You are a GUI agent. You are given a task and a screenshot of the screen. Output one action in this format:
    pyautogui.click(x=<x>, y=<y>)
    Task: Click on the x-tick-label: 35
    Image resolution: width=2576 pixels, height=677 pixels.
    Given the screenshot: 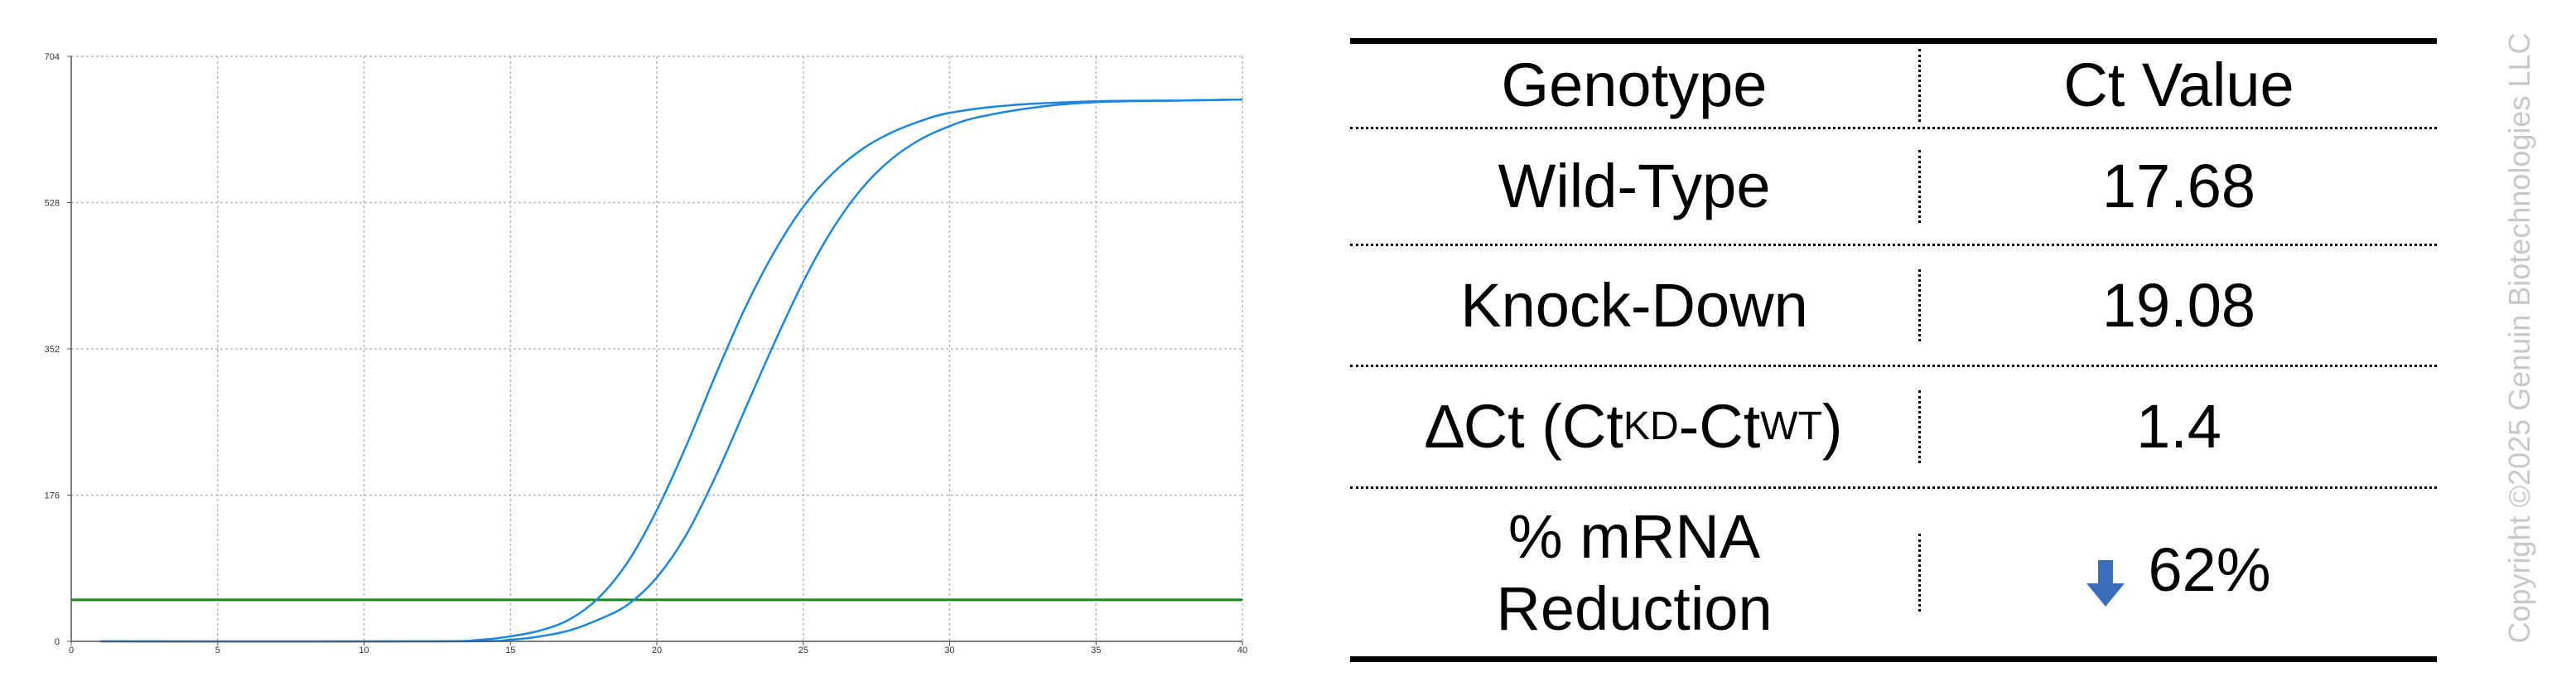 What is the action you would take?
    pyautogui.click(x=1096, y=650)
    